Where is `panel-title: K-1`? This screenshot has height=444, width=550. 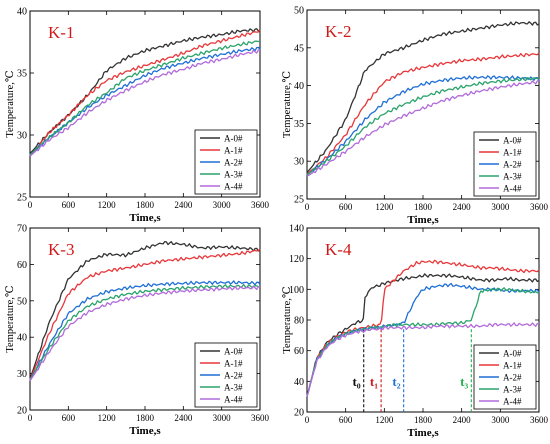
panel-title: K-1 is located at coordinates (61, 32).